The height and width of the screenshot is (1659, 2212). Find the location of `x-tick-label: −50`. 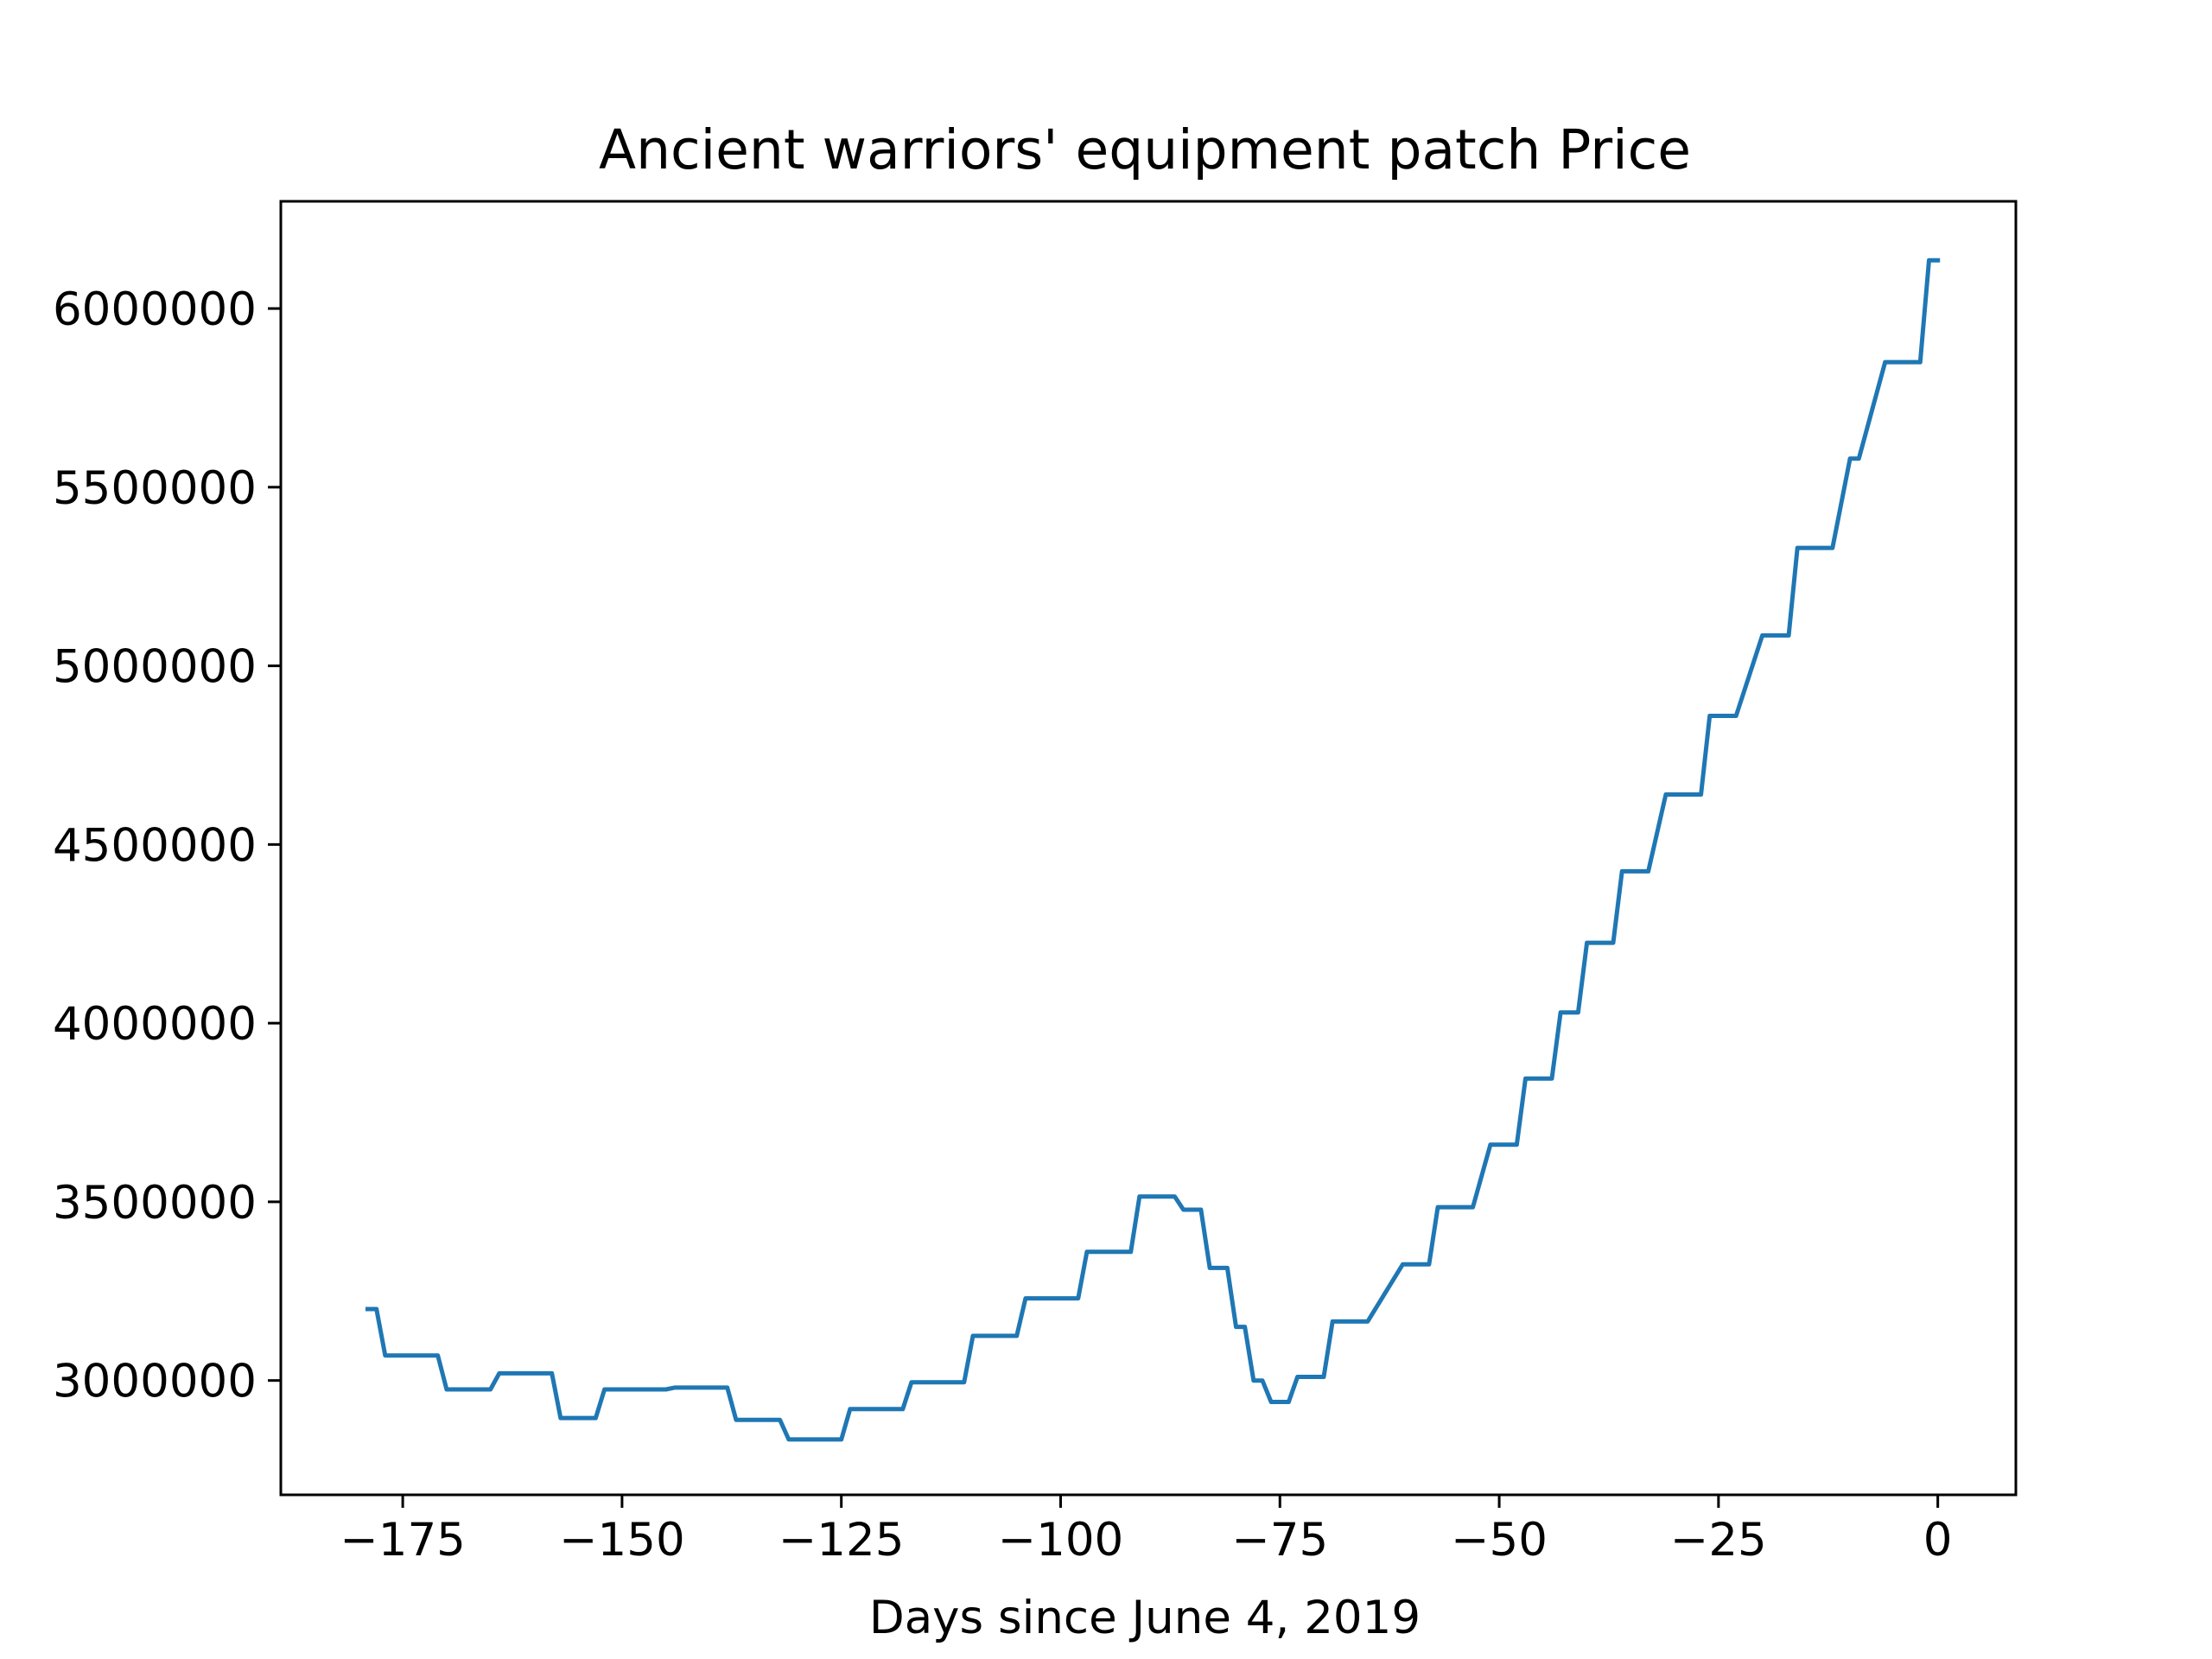

x-tick-label: −50 is located at coordinates (1499, 1540).